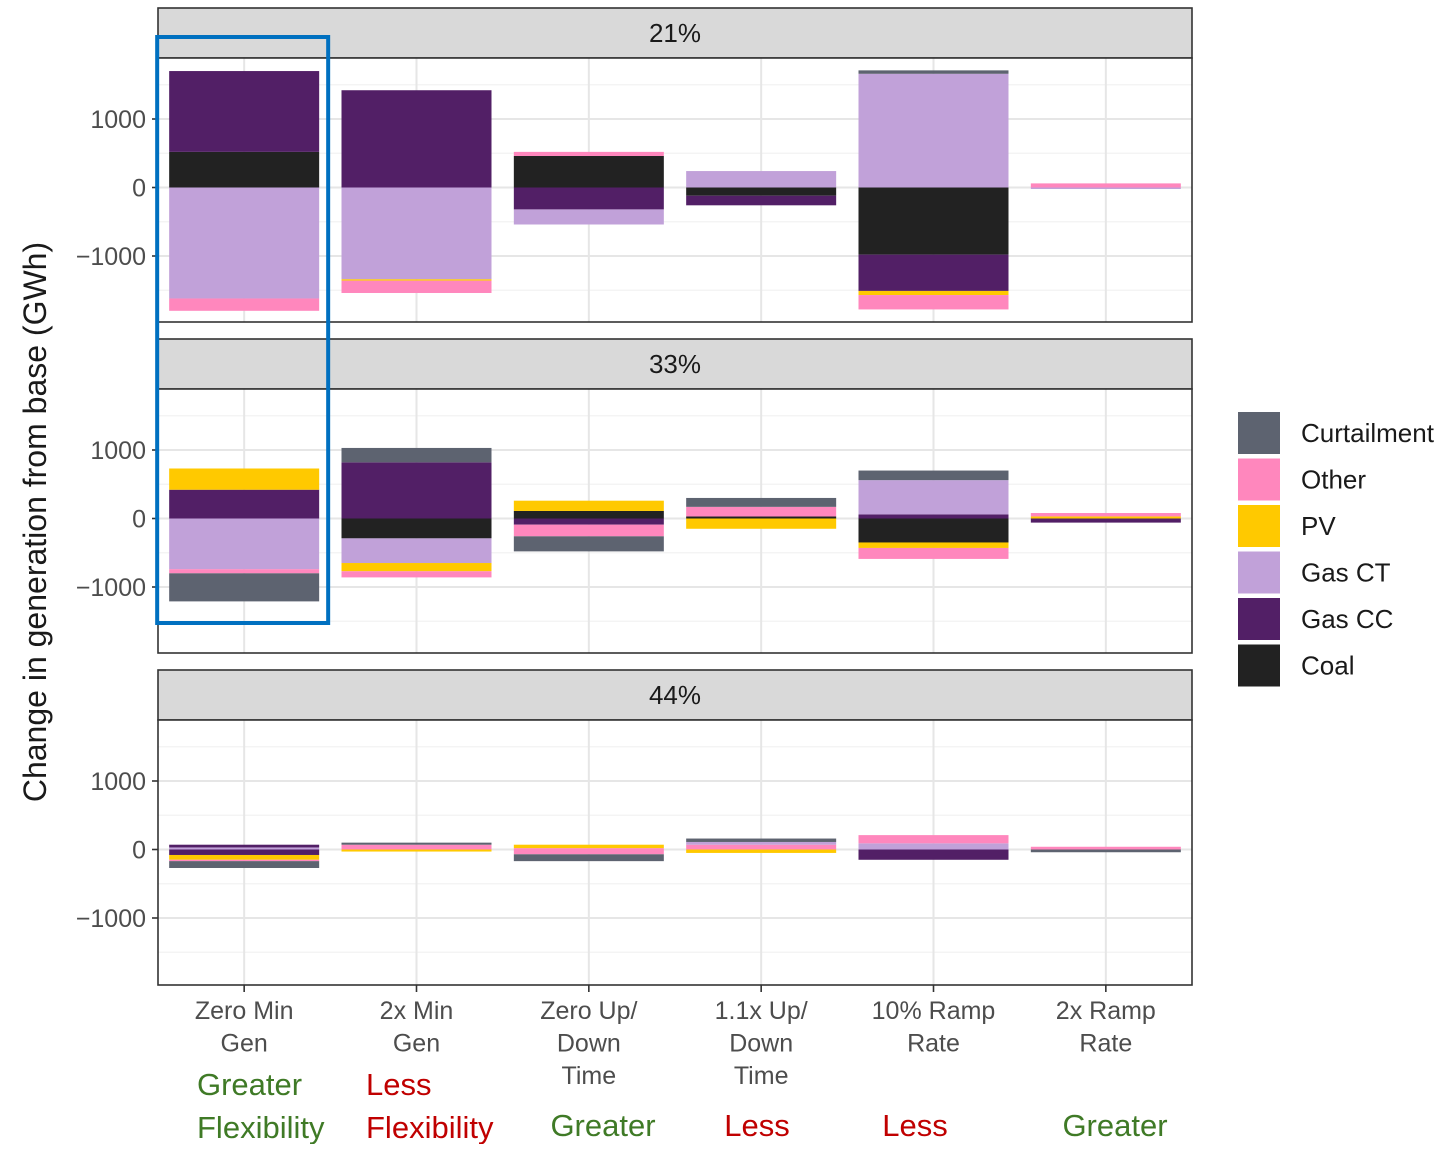 The image size is (1454, 1149). I want to click on legend-label: Curtailment, so click(1368, 433).